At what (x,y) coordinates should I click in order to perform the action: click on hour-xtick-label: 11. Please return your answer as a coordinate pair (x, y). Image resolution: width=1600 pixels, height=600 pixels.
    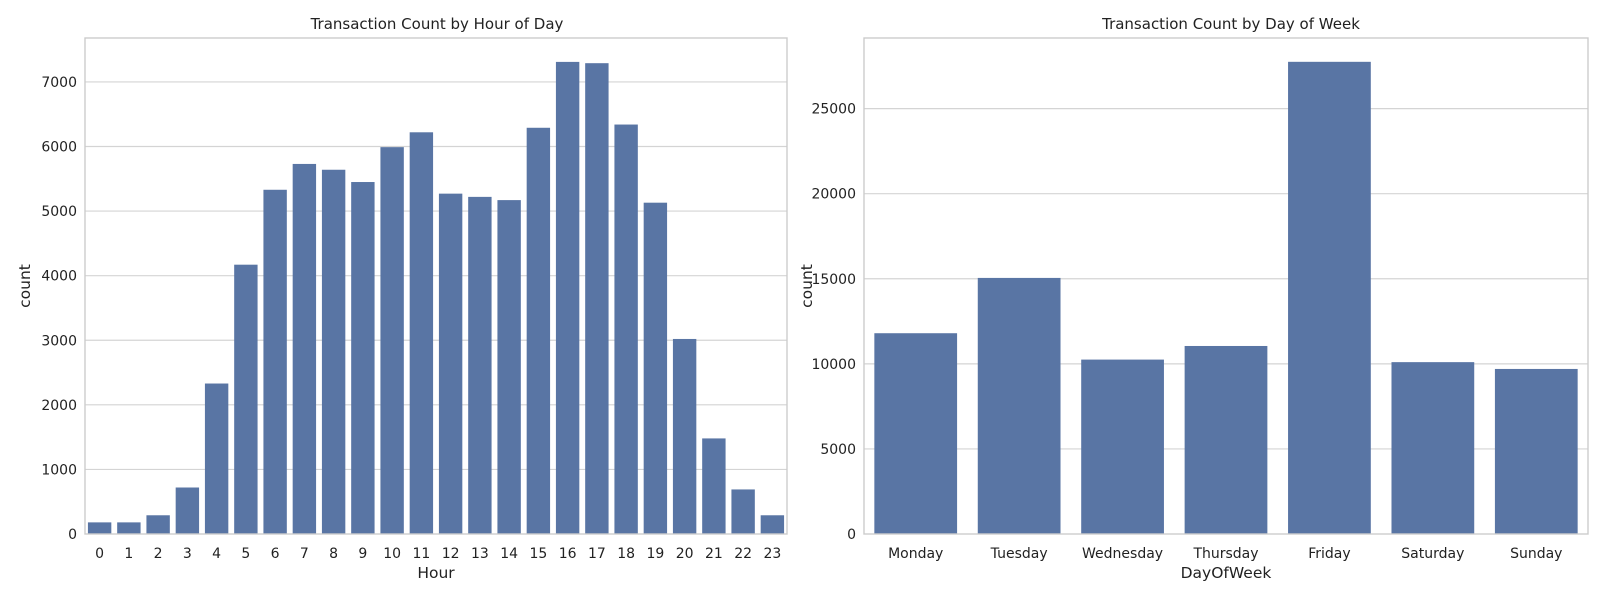
    Looking at the image, I should click on (421, 554).